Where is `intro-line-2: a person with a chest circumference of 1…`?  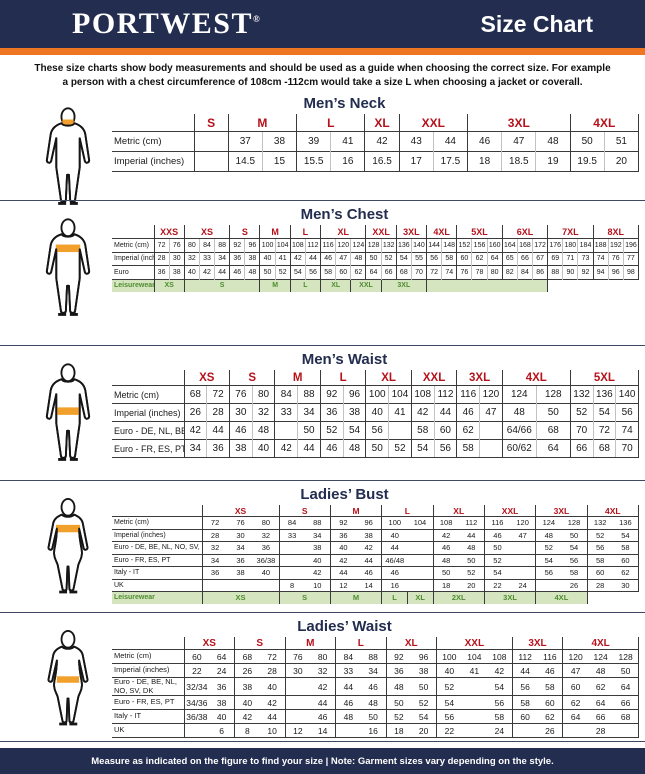 intro-line-2: a person with a chest circumference of 1… is located at coordinates (322, 82).